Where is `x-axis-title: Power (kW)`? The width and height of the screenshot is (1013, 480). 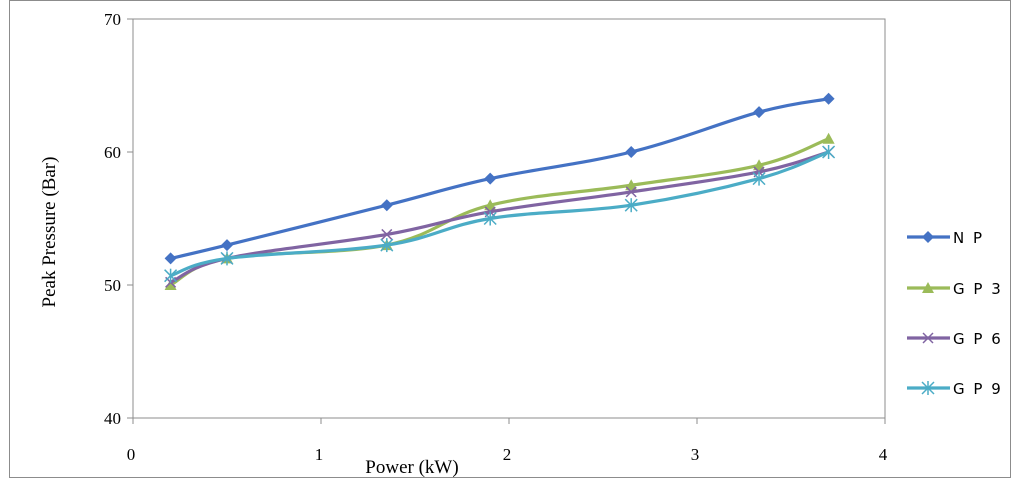 x-axis-title: Power (kW) is located at coordinates (411, 467).